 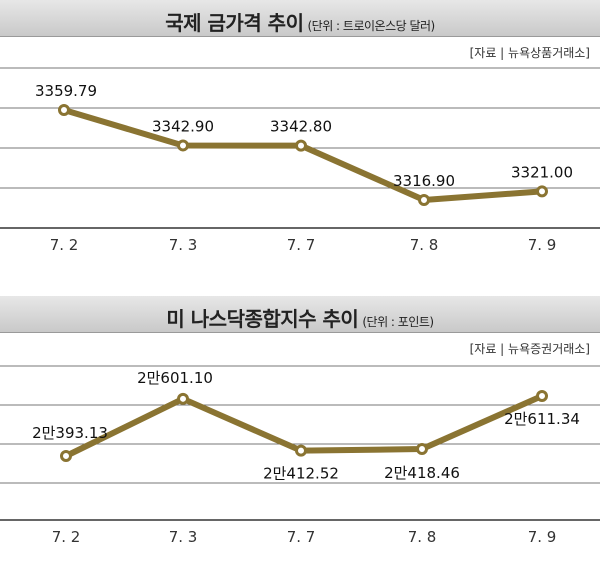 I want to click on nasdaq-data-label: 2만418.46, so click(x=422, y=473).